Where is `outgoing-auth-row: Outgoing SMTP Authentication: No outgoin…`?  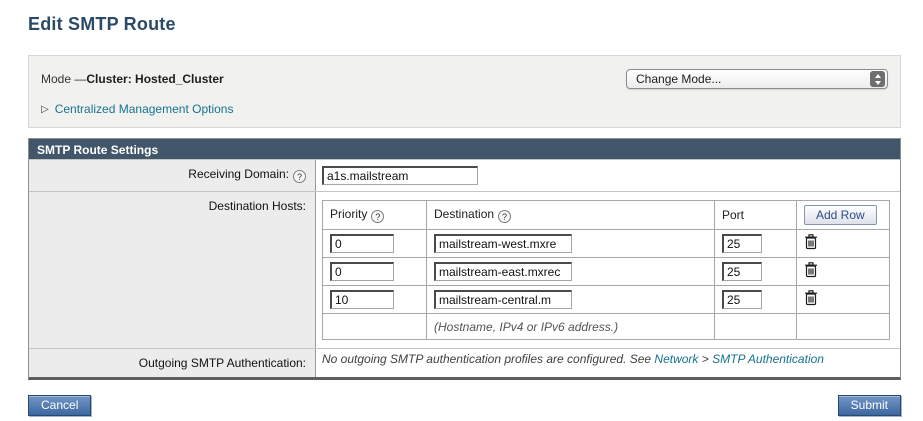
outgoing-auth-row: Outgoing SMTP Authentication: No outgoin… is located at coordinates (464, 362).